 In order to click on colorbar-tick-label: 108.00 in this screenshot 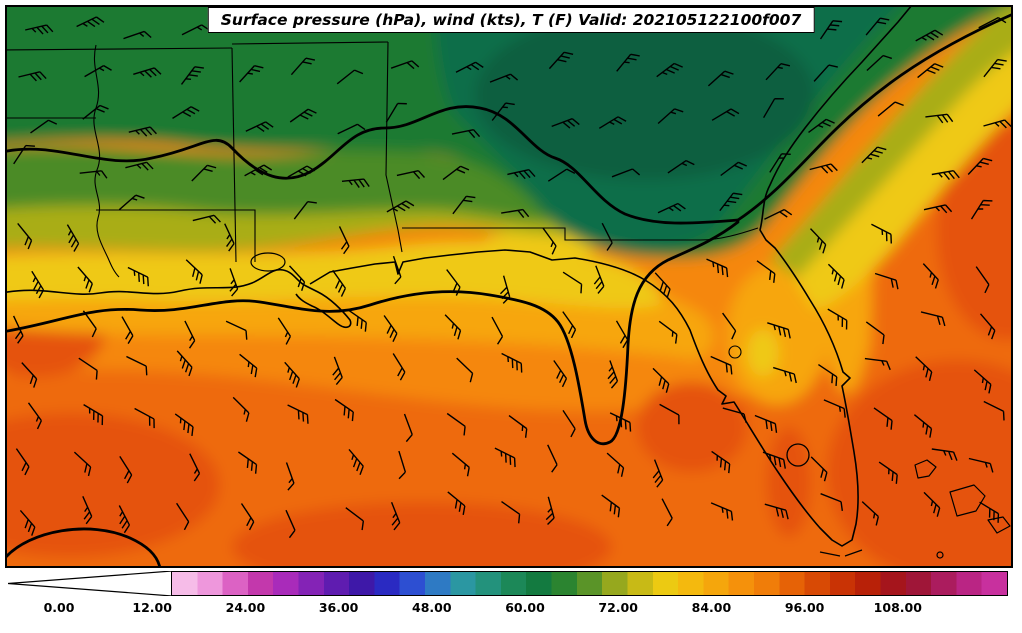, I will do `click(897, 607)`.